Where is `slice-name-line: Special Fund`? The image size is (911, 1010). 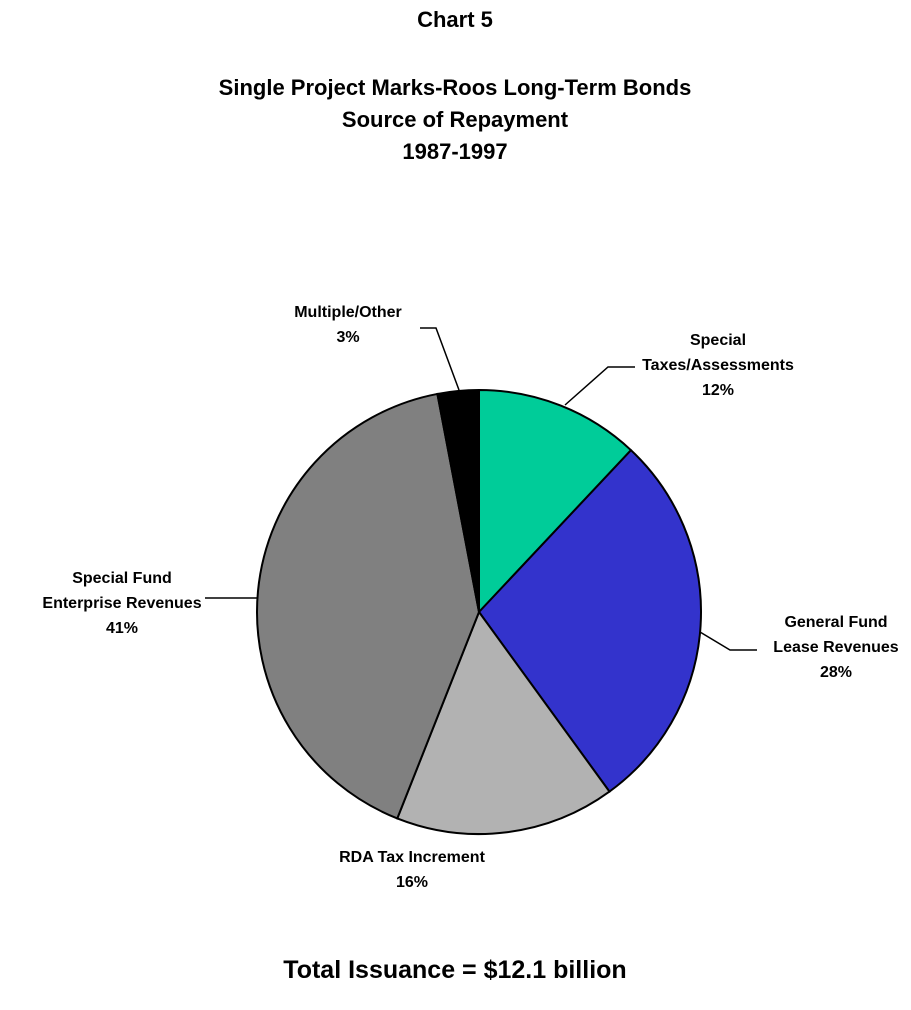
slice-name-line: Special Fund is located at coordinates (122, 578).